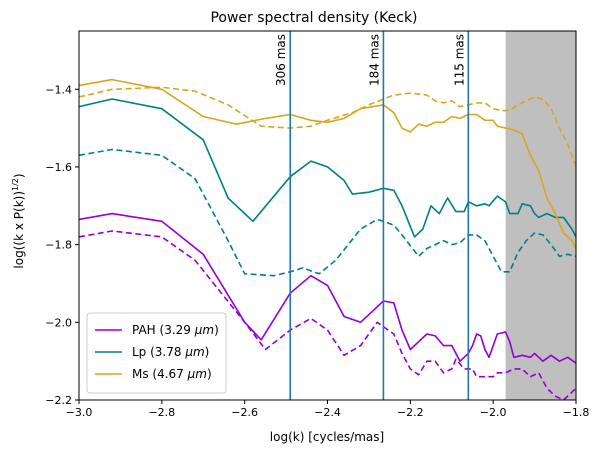  What do you see at coordinates (170, 352) in the screenshot?
I see `legend-label-1: Lp (3.78 μm)` at bounding box center [170, 352].